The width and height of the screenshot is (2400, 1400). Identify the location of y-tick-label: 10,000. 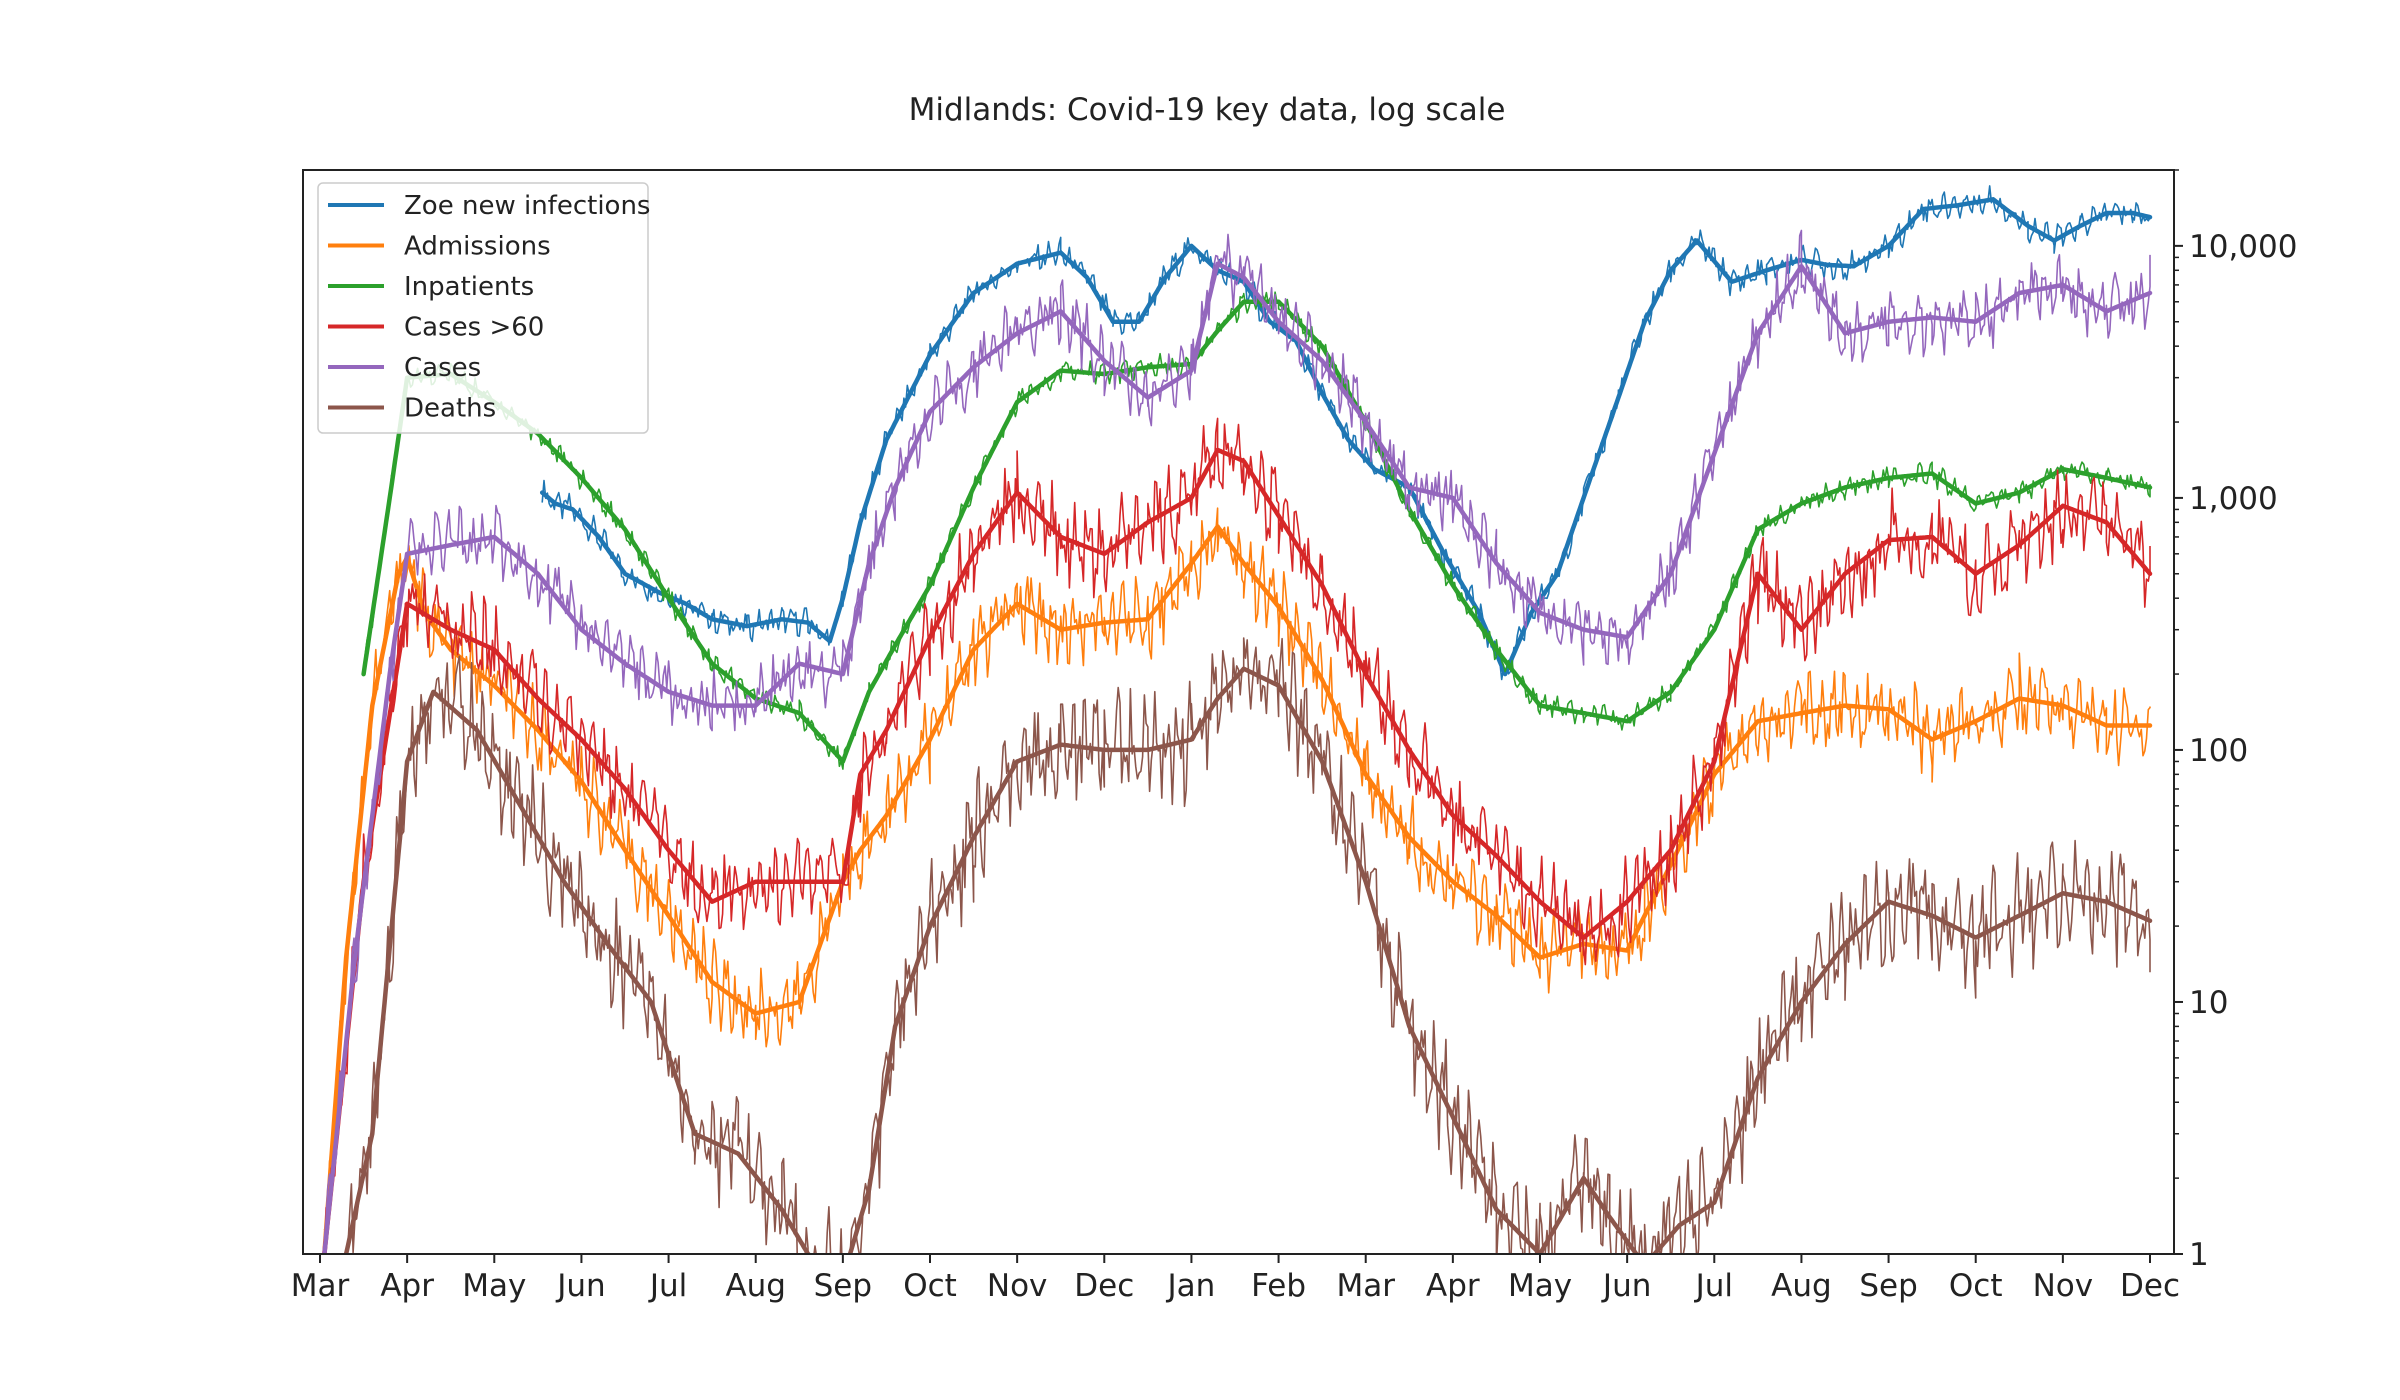
(2243, 247).